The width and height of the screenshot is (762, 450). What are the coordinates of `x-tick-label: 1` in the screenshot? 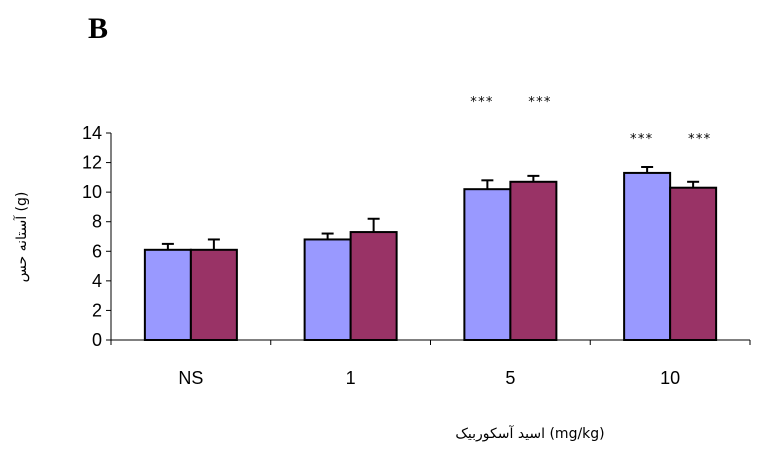 It's located at (351, 378).